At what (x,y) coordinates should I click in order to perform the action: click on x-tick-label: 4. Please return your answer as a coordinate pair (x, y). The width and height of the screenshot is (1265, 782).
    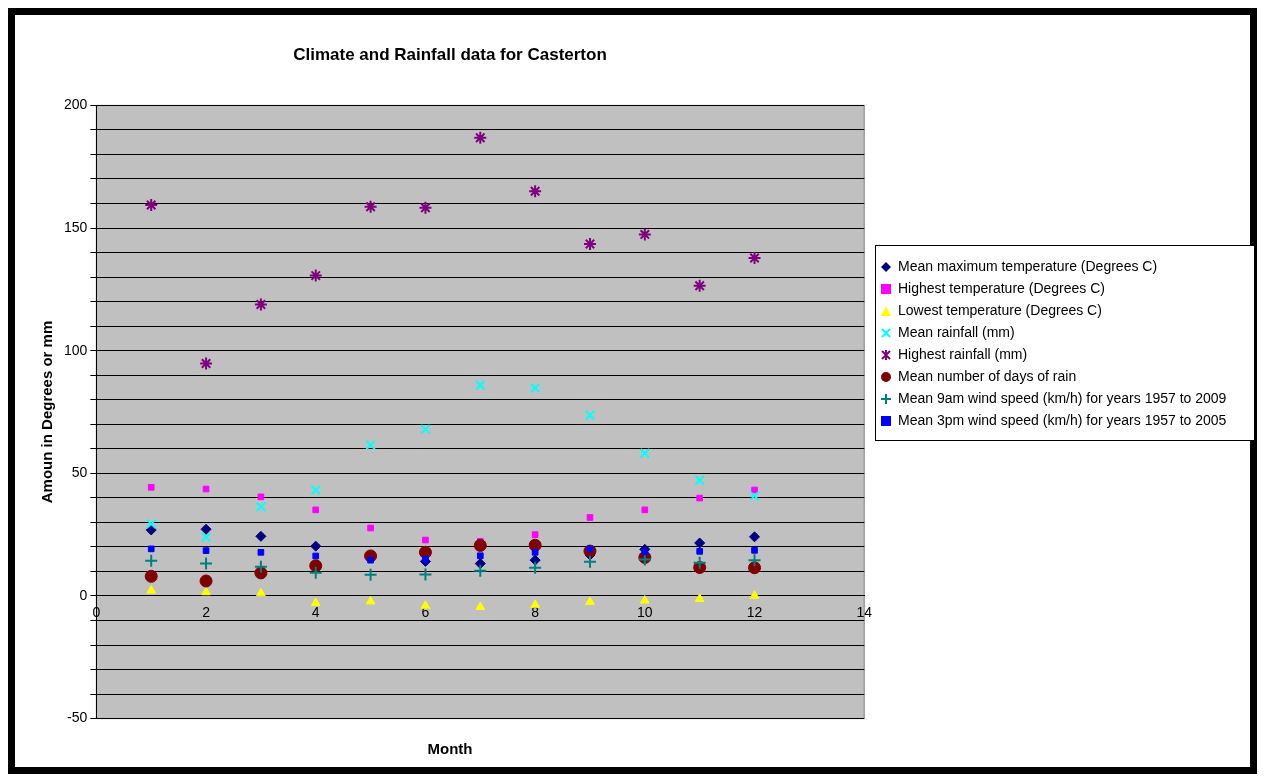
    Looking at the image, I should click on (315, 612).